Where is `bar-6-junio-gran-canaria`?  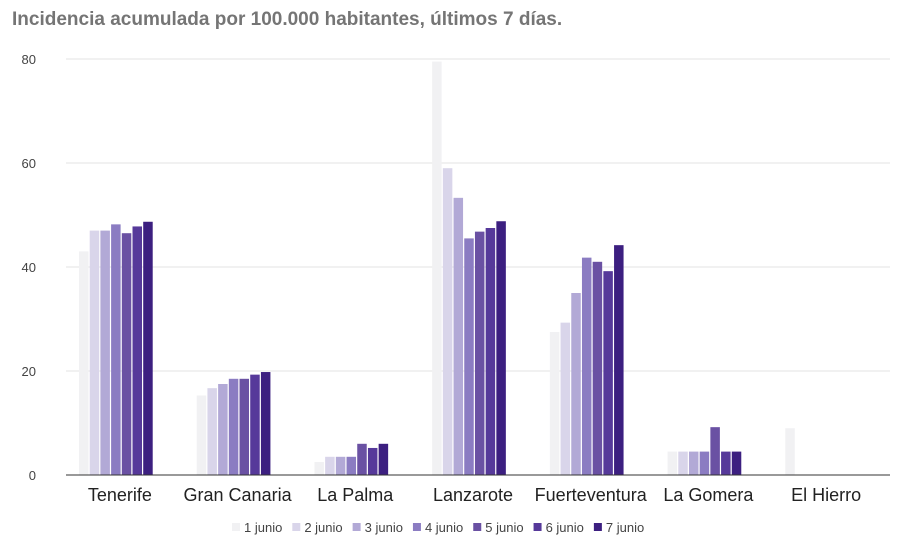 bar-6-junio-gran-canaria is located at coordinates (255, 424).